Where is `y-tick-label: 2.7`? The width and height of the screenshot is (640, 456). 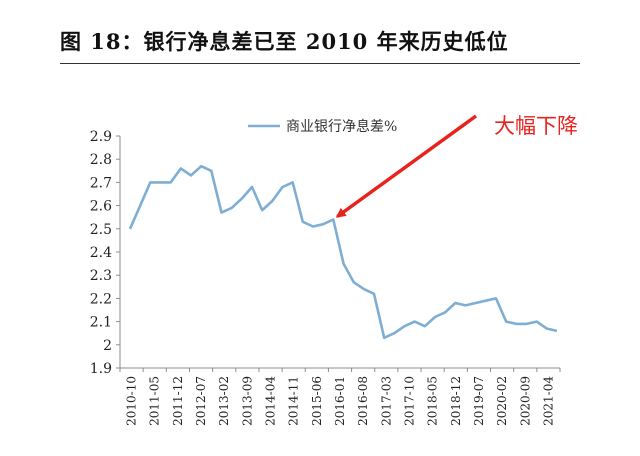 y-tick-label: 2.7 is located at coordinates (101, 183).